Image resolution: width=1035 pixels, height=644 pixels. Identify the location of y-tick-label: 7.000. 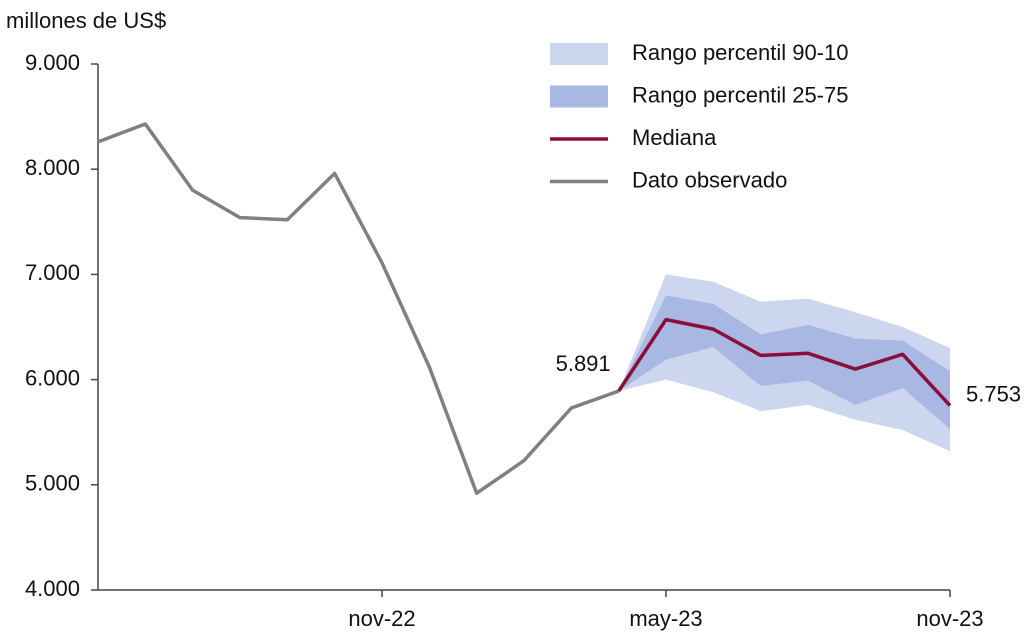
(52, 272).